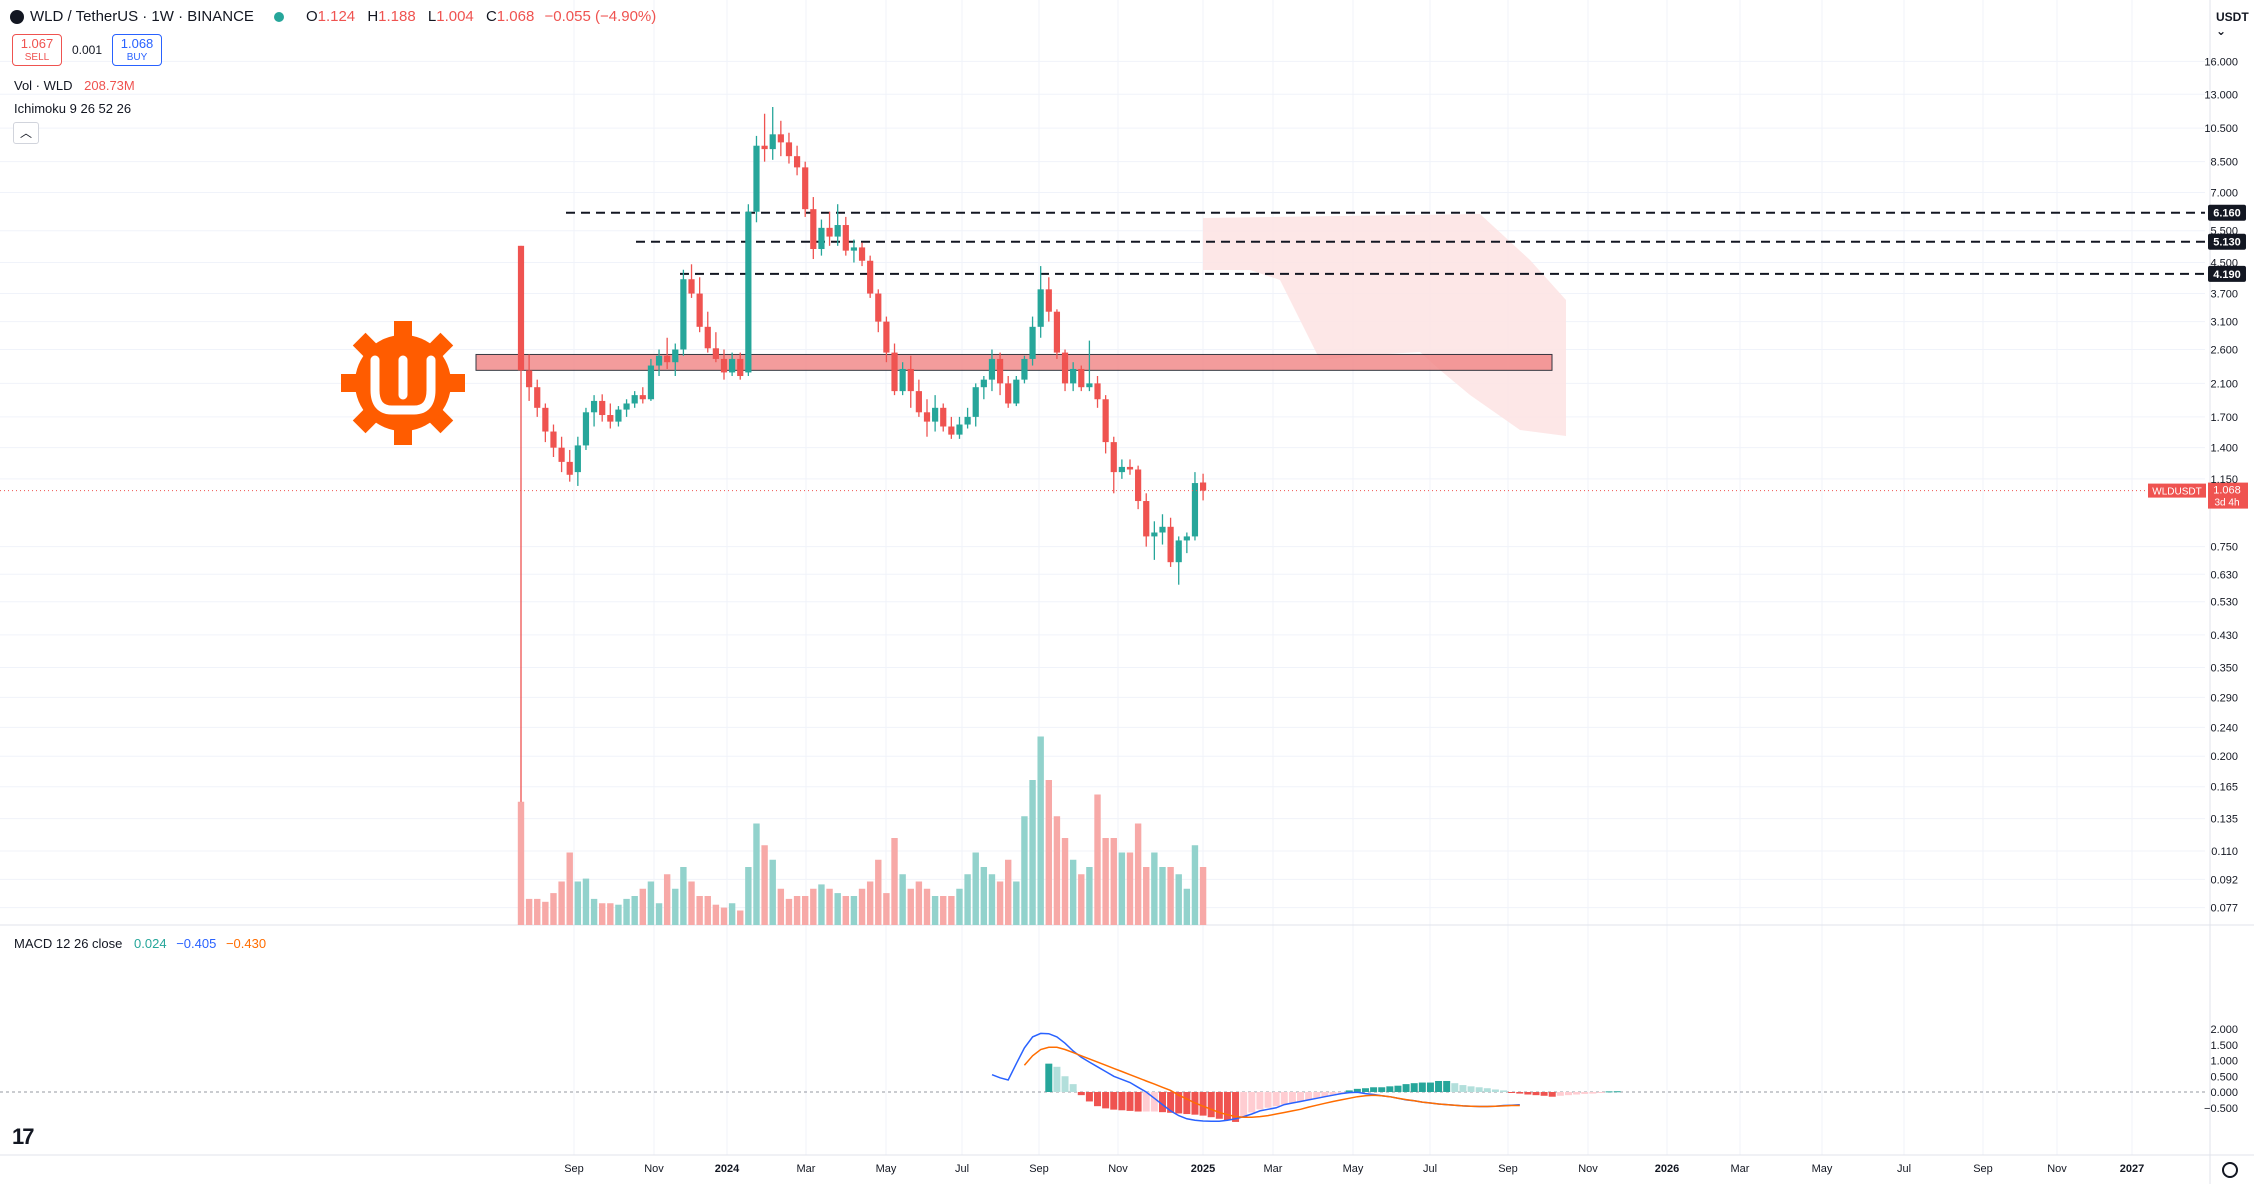  Describe the element at coordinates (2230, 1170) in the screenshot. I see `settings-gear-icon` at that location.